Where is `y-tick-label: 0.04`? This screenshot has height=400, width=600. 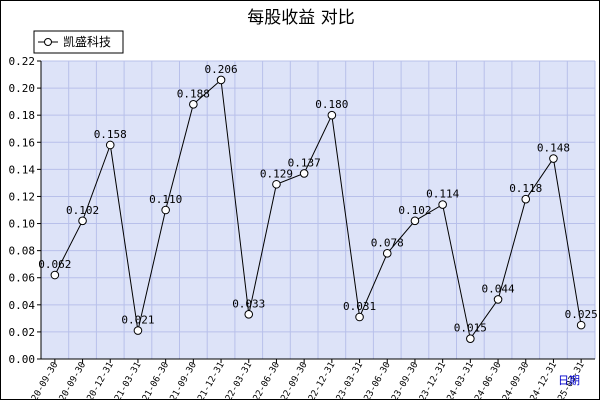 y-tick-label: 0.04 is located at coordinates (22, 305).